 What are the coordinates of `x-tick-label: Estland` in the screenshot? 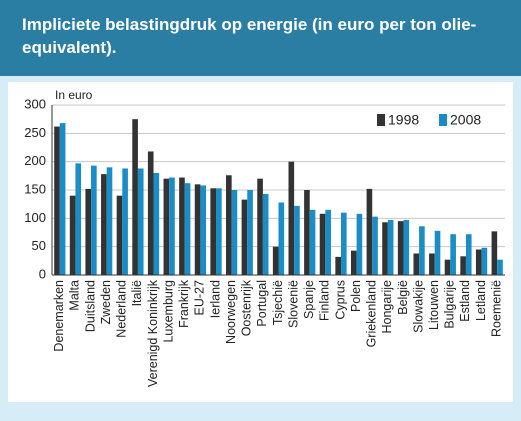 It's located at (465, 301).